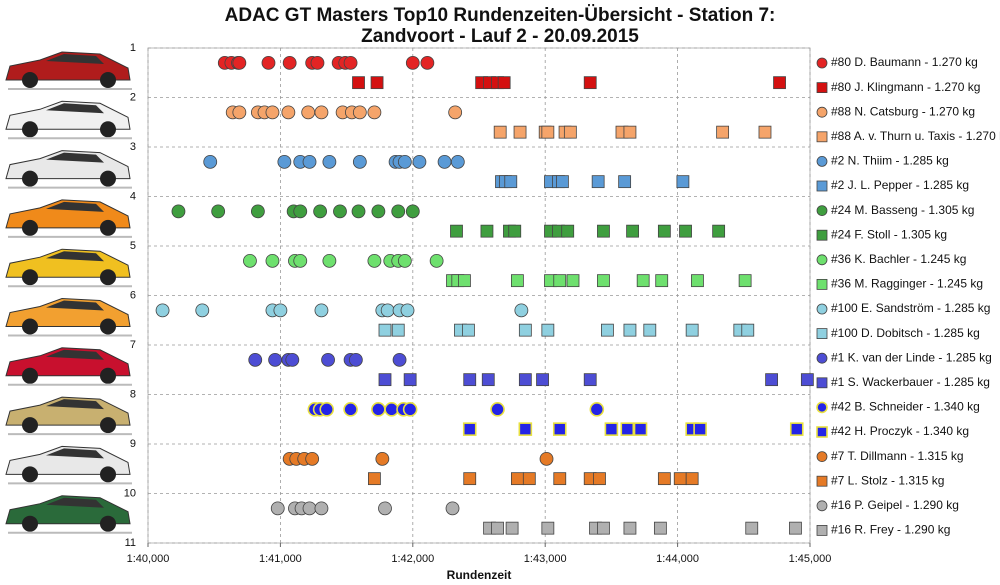  Describe the element at coordinates (130, 543) in the screenshot. I see `y-tick-label: 11` at that location.